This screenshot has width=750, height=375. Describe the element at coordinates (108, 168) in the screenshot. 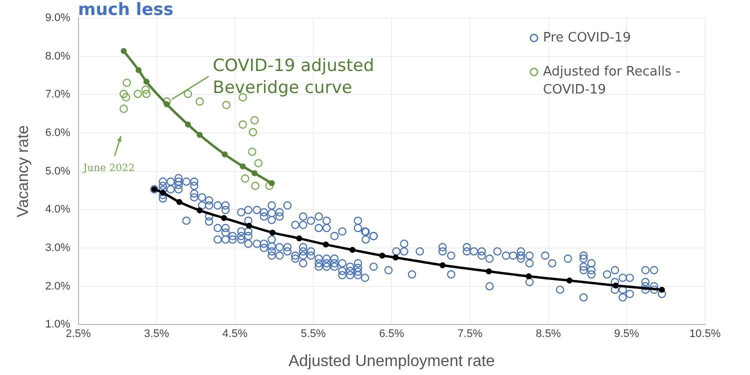

I see `annotation: June 2022` at that location.